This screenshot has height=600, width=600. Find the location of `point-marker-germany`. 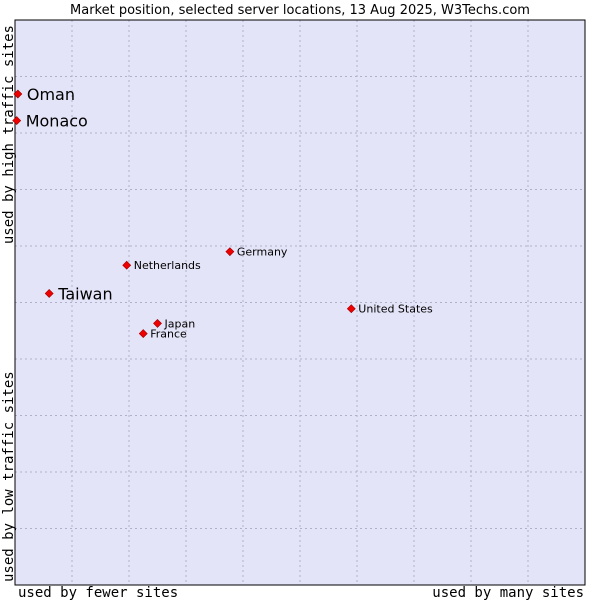

point-marker-germany is located at coordinates (230, 252).